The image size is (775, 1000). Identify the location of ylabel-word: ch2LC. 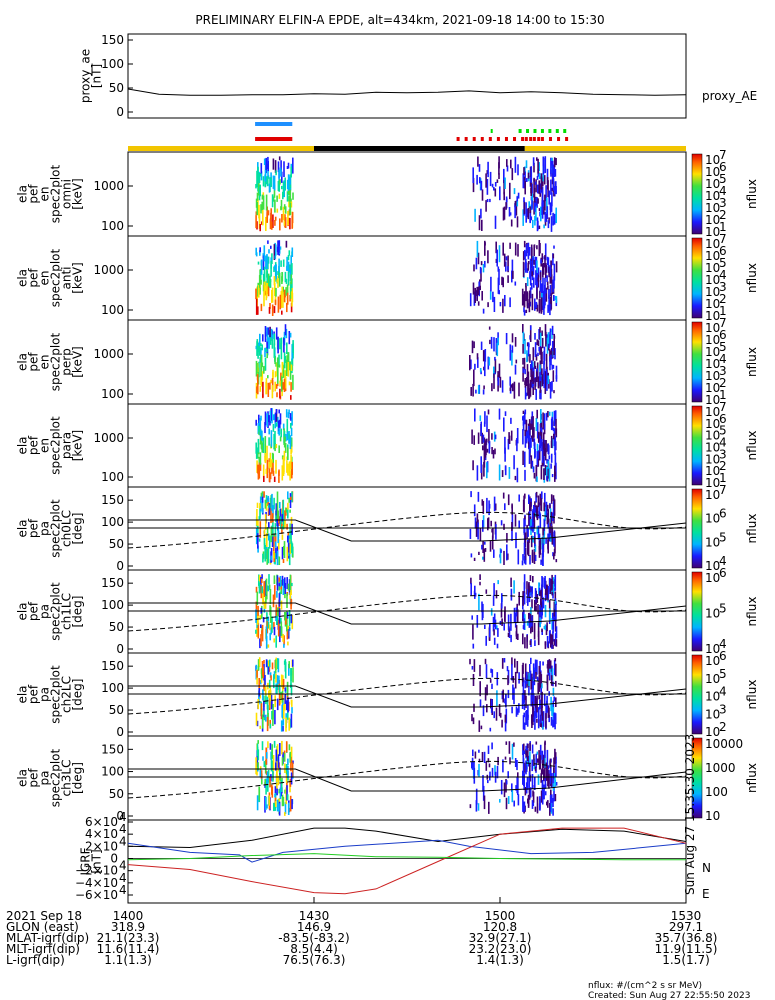
(67, 694).